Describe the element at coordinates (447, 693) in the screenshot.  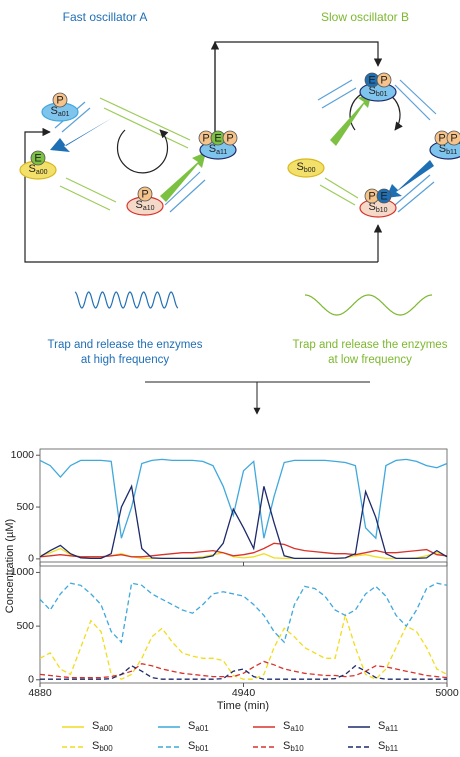
I see `x-tick-label: 5000` at that location.